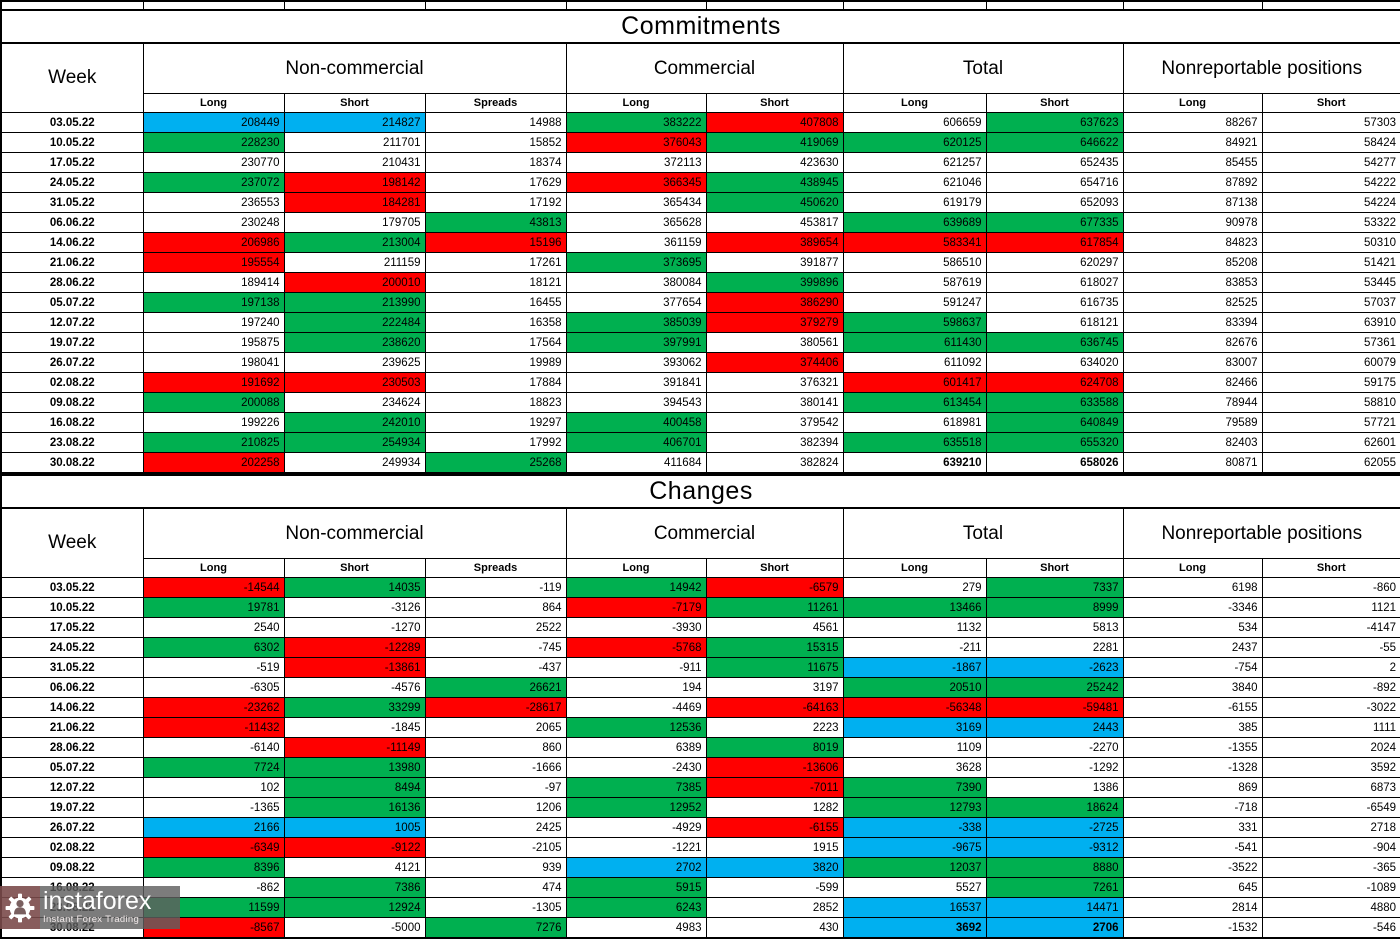 This screenshot has width=1400, height=939. I want to click on value-cell: 652435, so click(1054, 162).